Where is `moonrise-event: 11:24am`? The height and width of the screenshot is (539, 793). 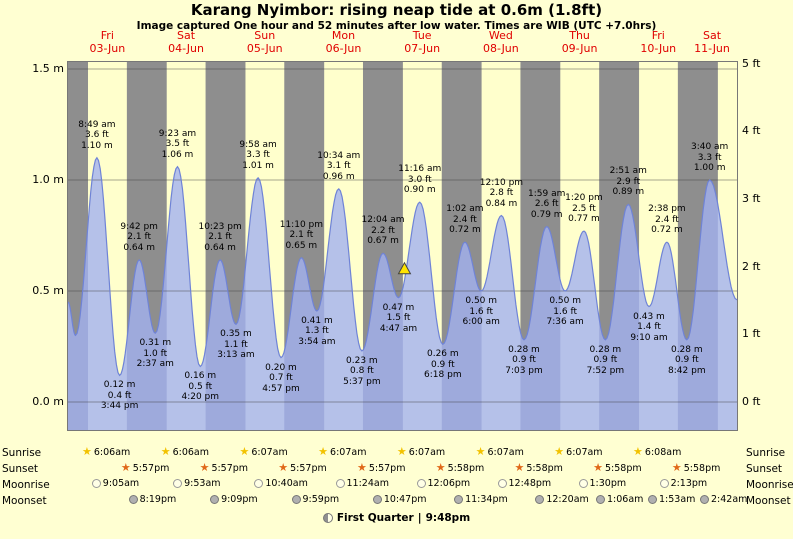 moonrise-event: 11:24am is located at coordinates (362, 483).